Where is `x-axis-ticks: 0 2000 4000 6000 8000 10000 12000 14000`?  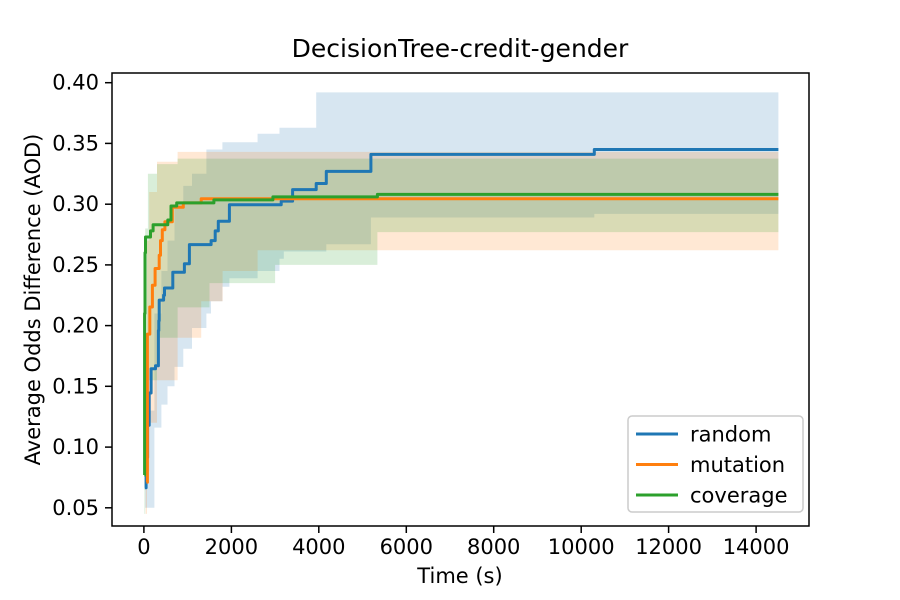 x-axis-ticks: 0 2000 4000 6000 8000 10000 12000 14000 is located at coordinates (463, 542).